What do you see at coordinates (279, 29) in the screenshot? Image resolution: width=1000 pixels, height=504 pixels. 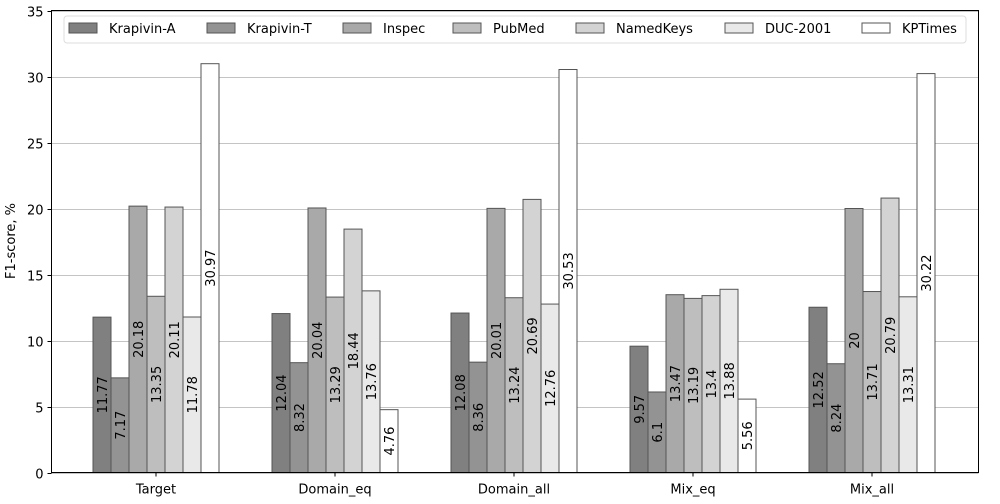 I see `legend-label: Krapivin-T` at bounding box center [279, 29].